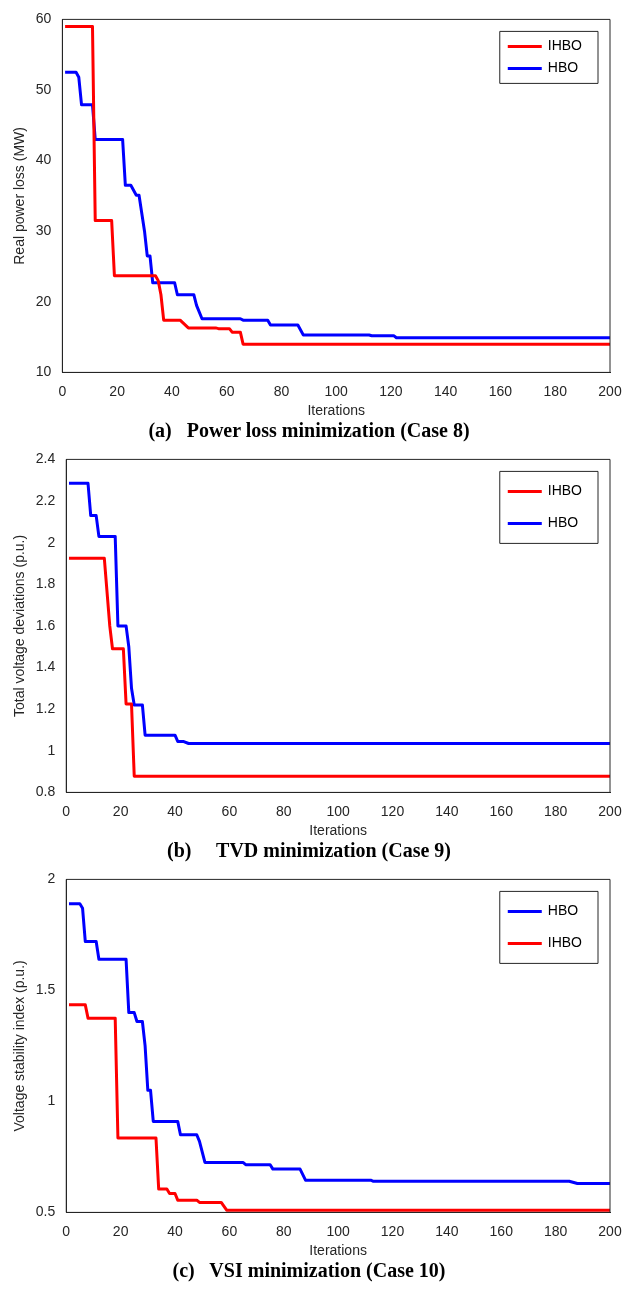 Image resolution: width=641 pixels, height=1295 pixels. I want to click on y-tick-label: 2.2, so click(45, 499).